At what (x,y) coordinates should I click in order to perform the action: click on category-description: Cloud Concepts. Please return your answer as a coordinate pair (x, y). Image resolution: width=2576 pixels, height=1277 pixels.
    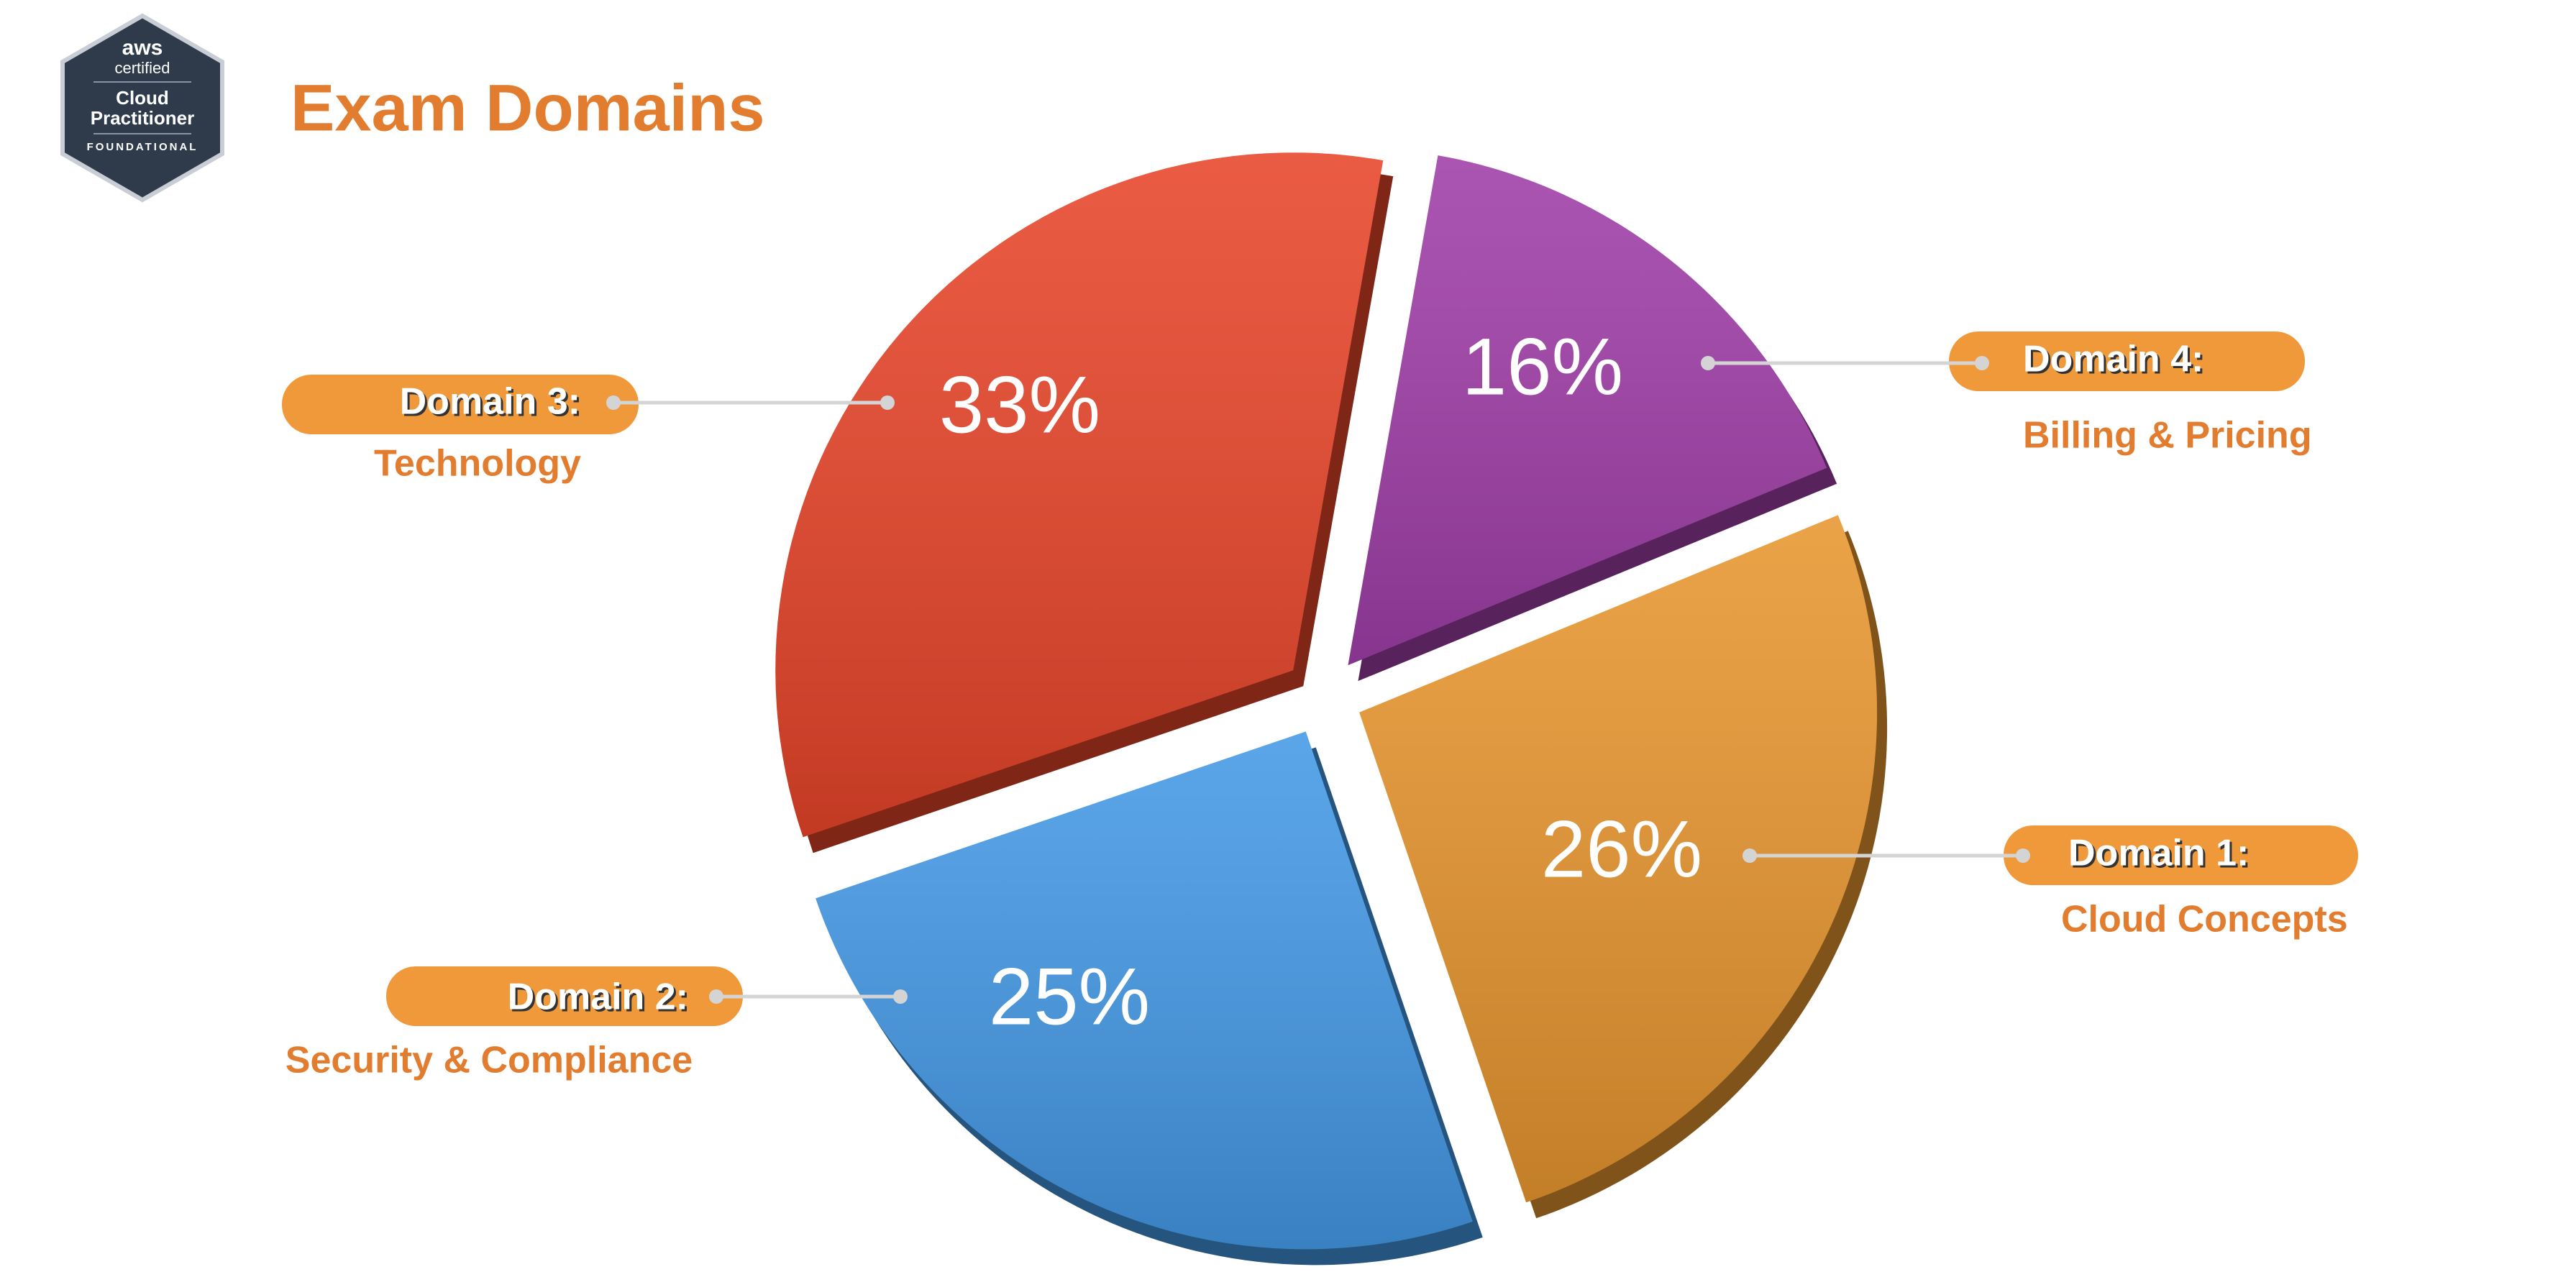
    Looking at the image, I should click on (2204, 919).